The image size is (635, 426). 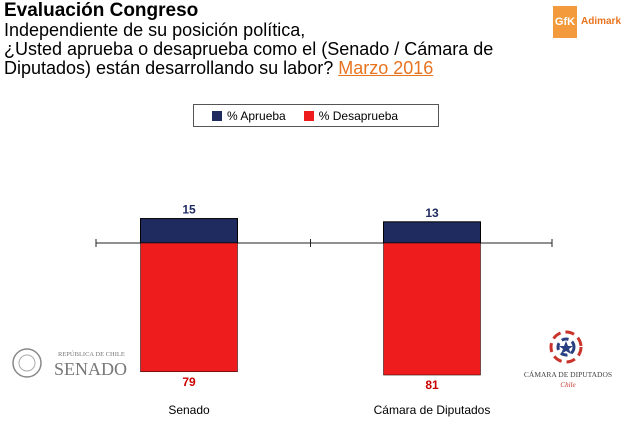 I want to click on senado-logo: REPÚBLICA DE CHILE SENADO, so click(x=69, y=363).